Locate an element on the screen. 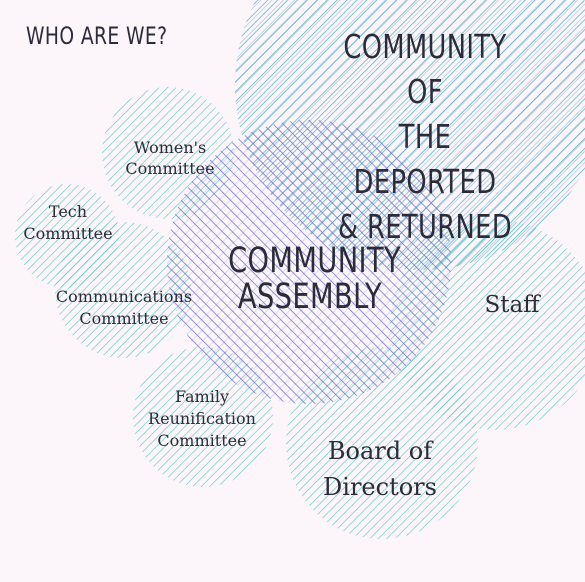  staff-label-line: Staff is located at coordinates (512, 305).